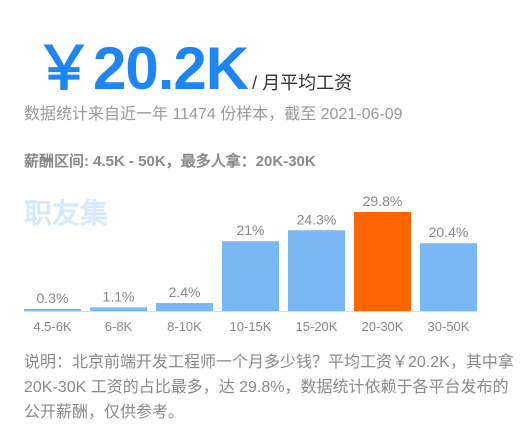 The width and height of the screenshot is (523, 434). Describe the element at coordinates (383, 201) in the screenshot. I see `value-label-20-30K: 29.8%` at that location.